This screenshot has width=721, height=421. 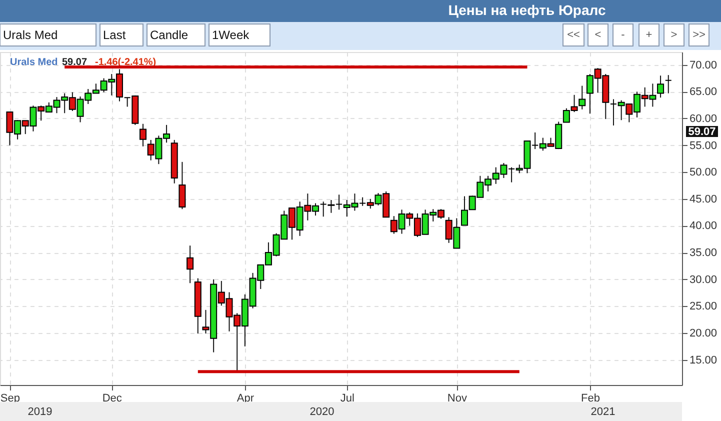 I want to click on x-tick-label: Dec, so click(x=112, y=398).